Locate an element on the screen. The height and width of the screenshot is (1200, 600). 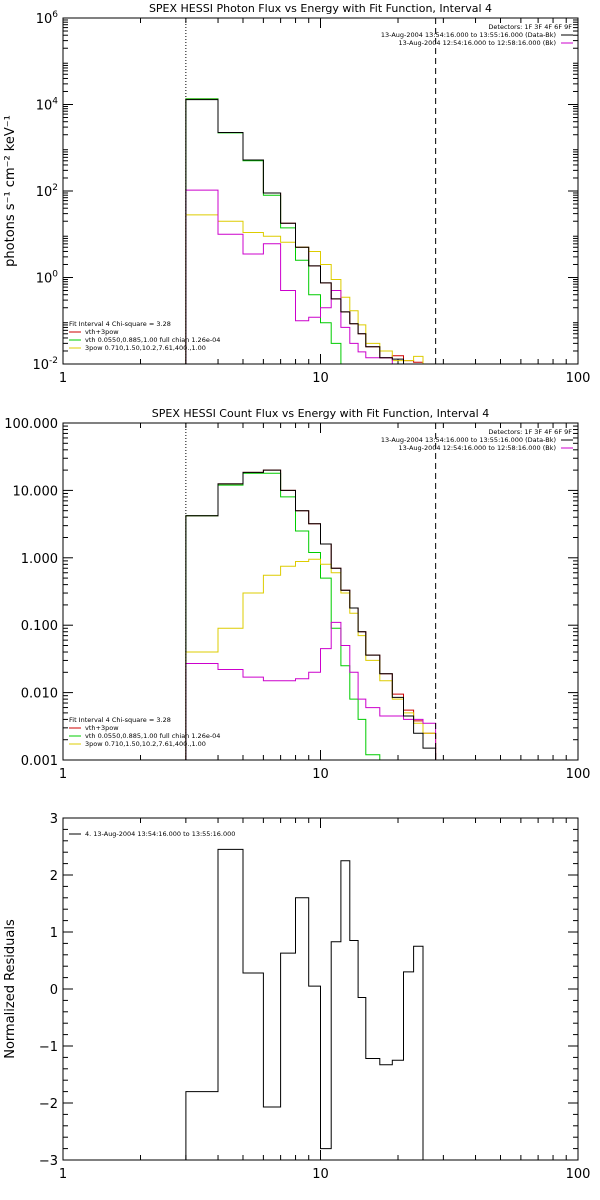
y-tick-label: −2 is located at coordinates (48, 1104).